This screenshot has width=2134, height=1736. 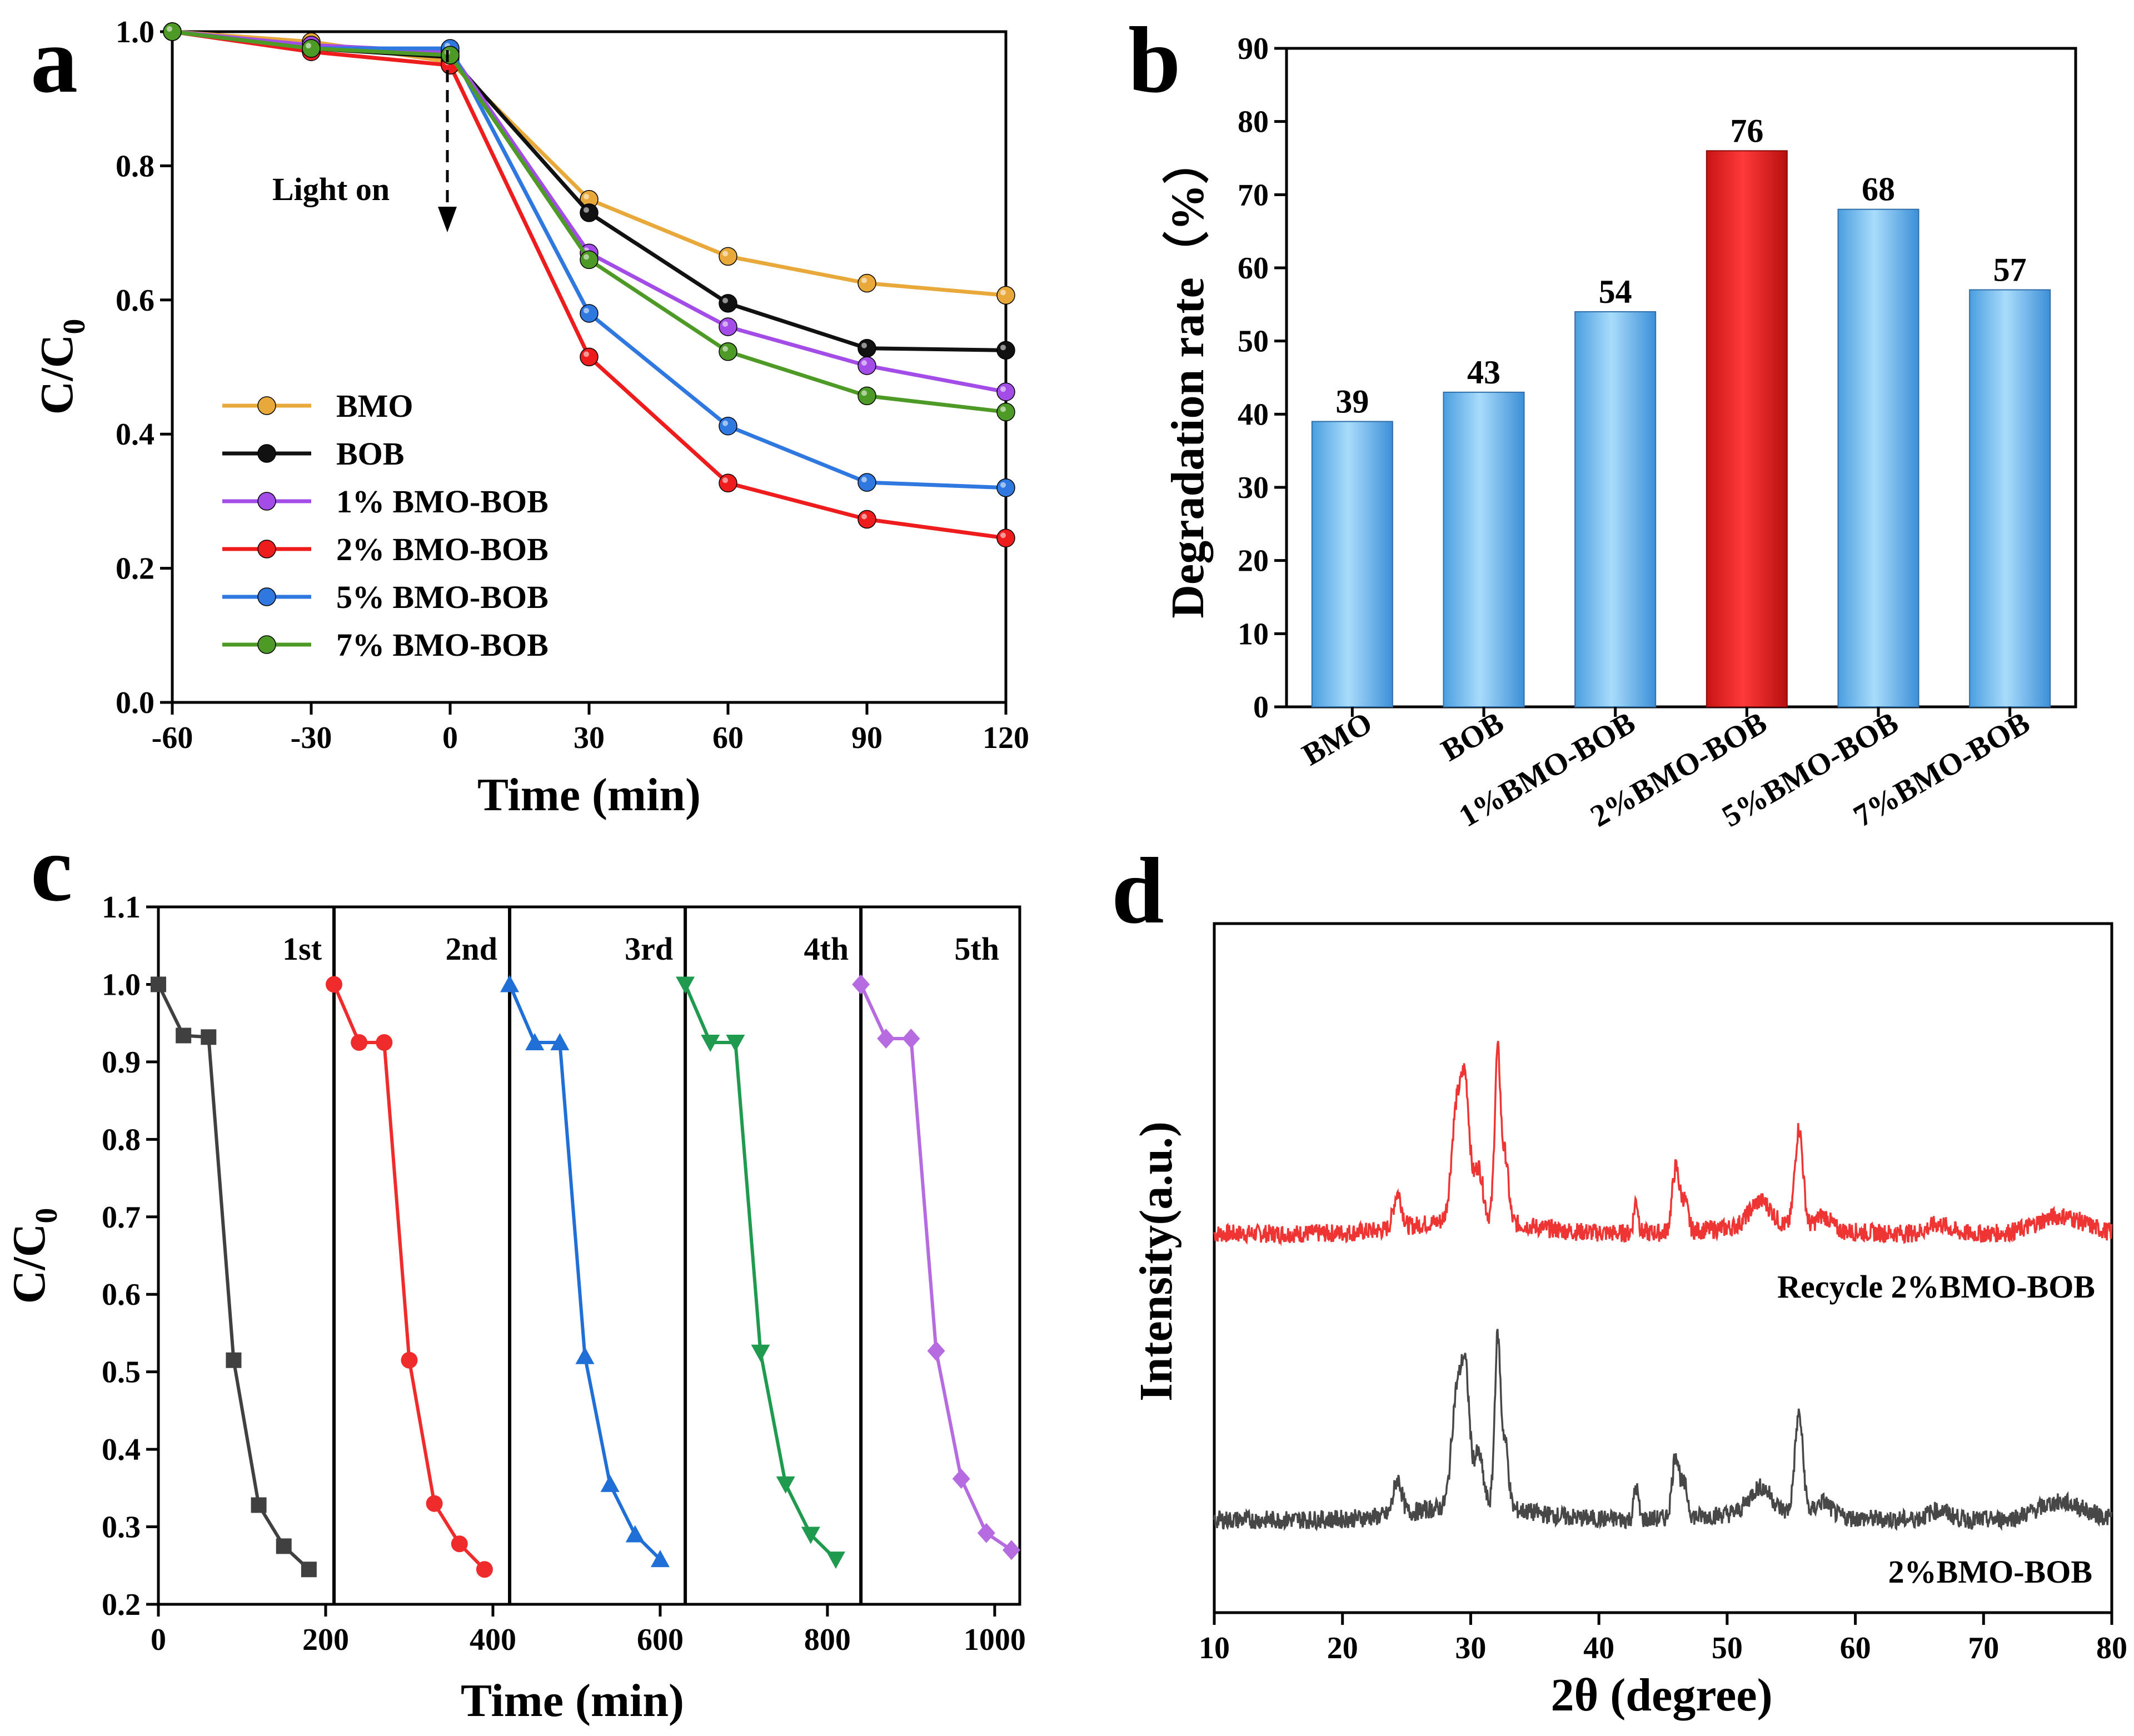 What do you see at coordinates (728, 738) in the screenshot?
I see `x-tick-label: 60` at bounding box center [728, 738].